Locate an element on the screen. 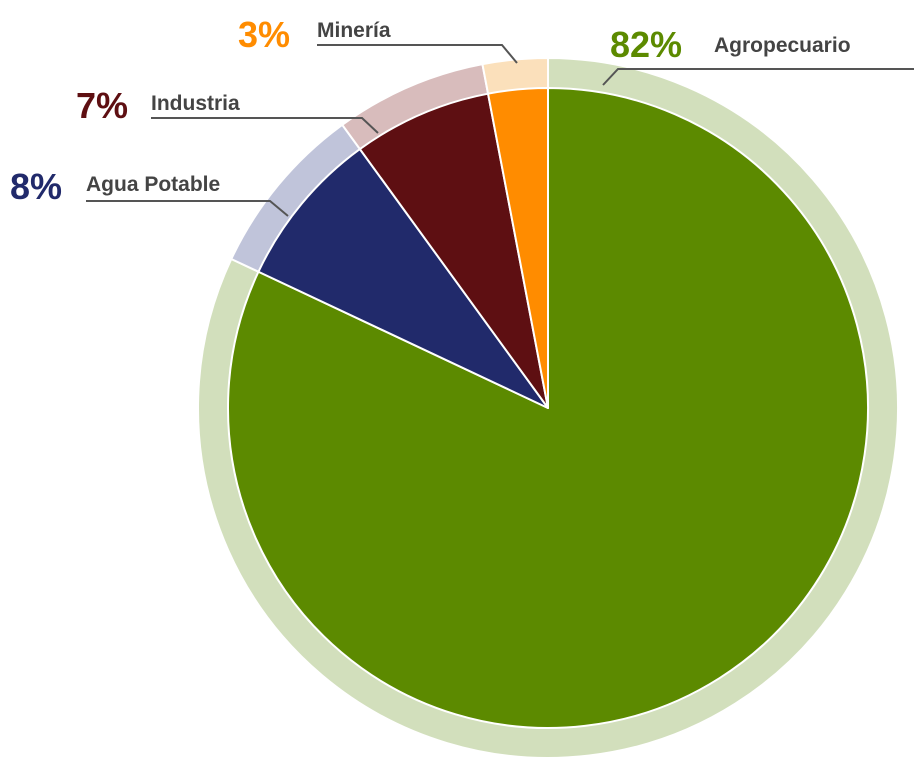 The height and width of the screenshot is (758, 914). percent-label-industria: 7% is located at coordinates (102, 105).